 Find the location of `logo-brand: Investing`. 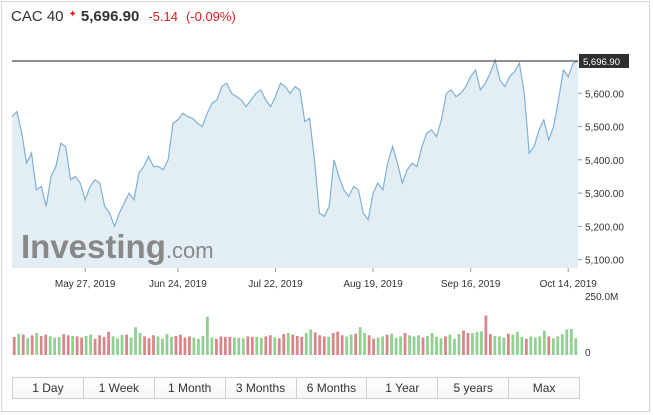

logo-brand: Investing is located at coordinates (93, 246).